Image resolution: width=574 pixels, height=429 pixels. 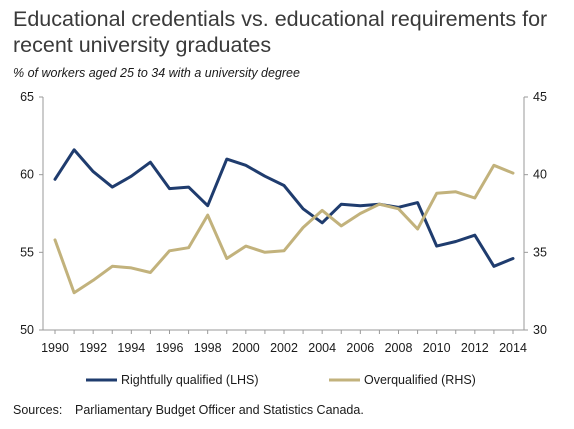 What do you see at coordinates (322, 348) in the screenshot?
I see `x-tick-label: 2004` at bounding box center [322, 348].